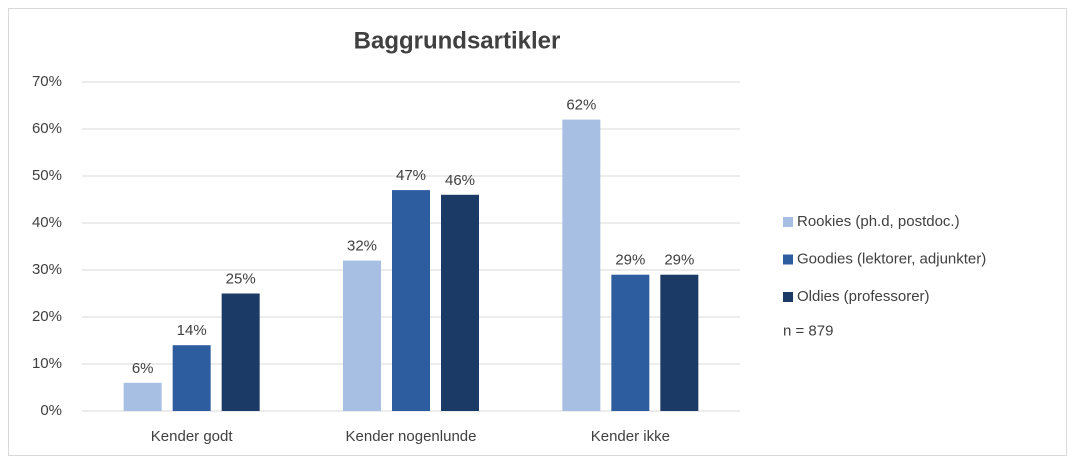 The height and width of the screenshot is (459, 1075). What do you see at coordinates (581, 105) in the screenshot?
I see `value-label: 62%` at bounding box center [581, 105].